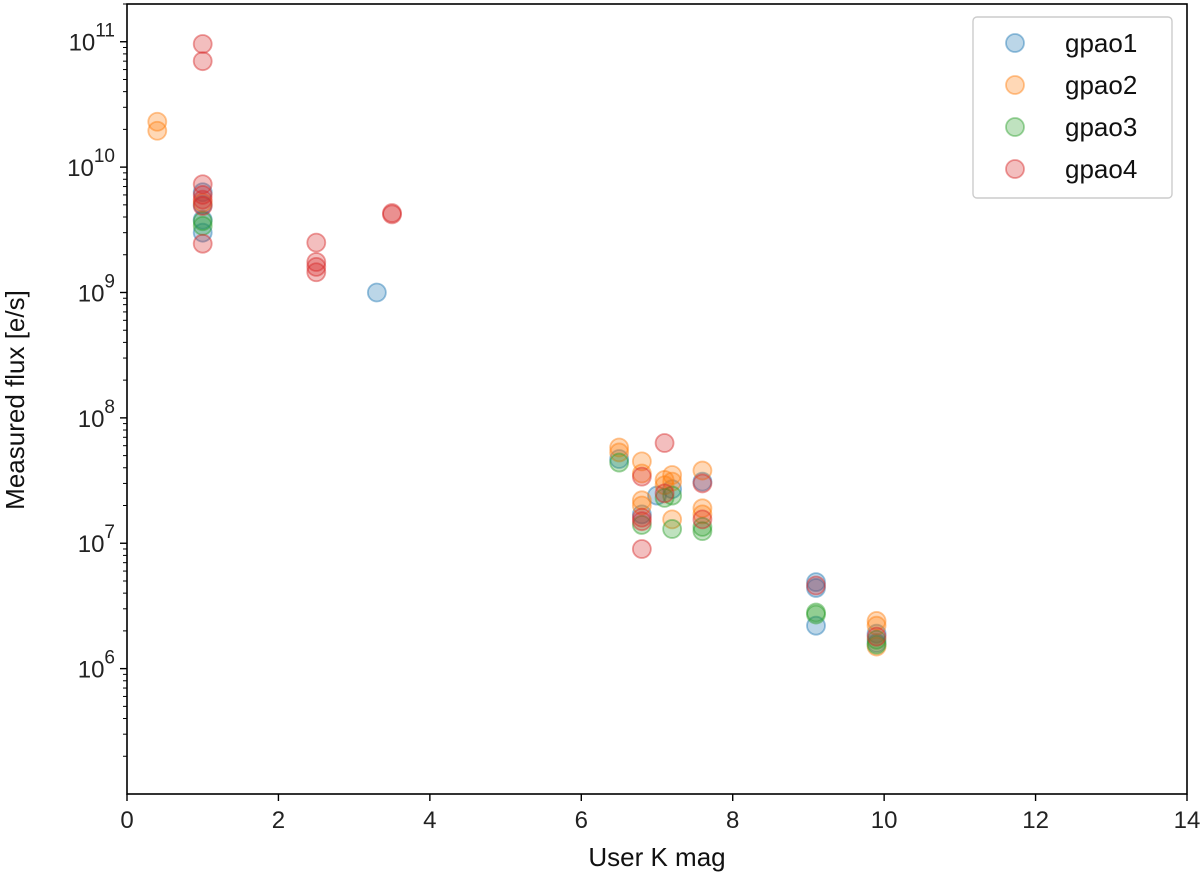  I want to click on legend-label-gpao3: gpao3, so click(1101, 127).